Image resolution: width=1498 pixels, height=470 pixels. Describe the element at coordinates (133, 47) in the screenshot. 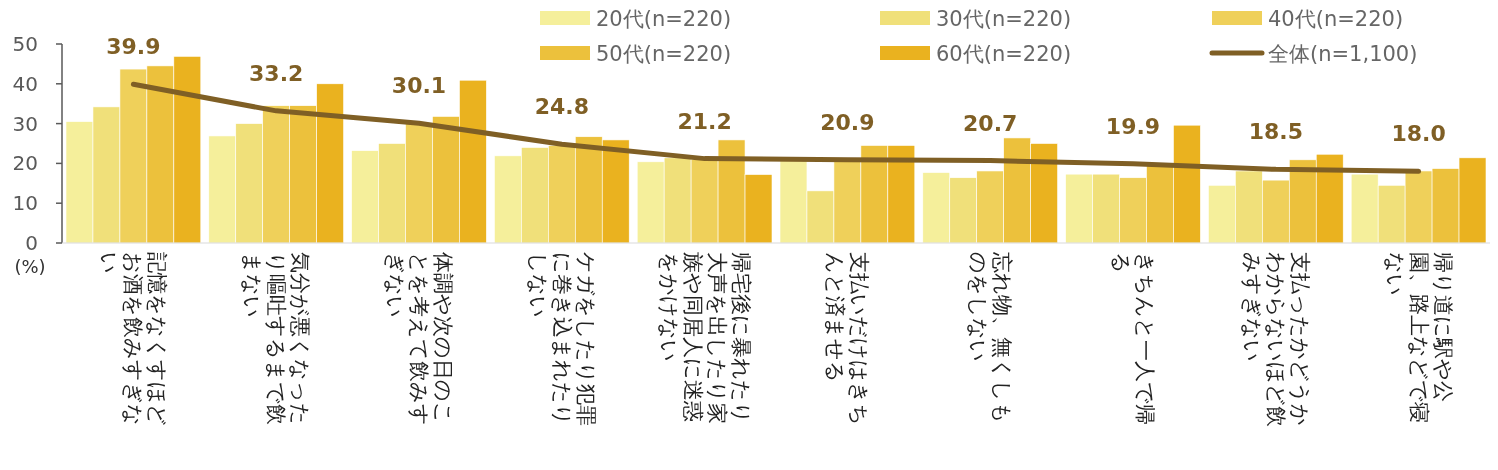

I see `data-label: 39.9` at that location.